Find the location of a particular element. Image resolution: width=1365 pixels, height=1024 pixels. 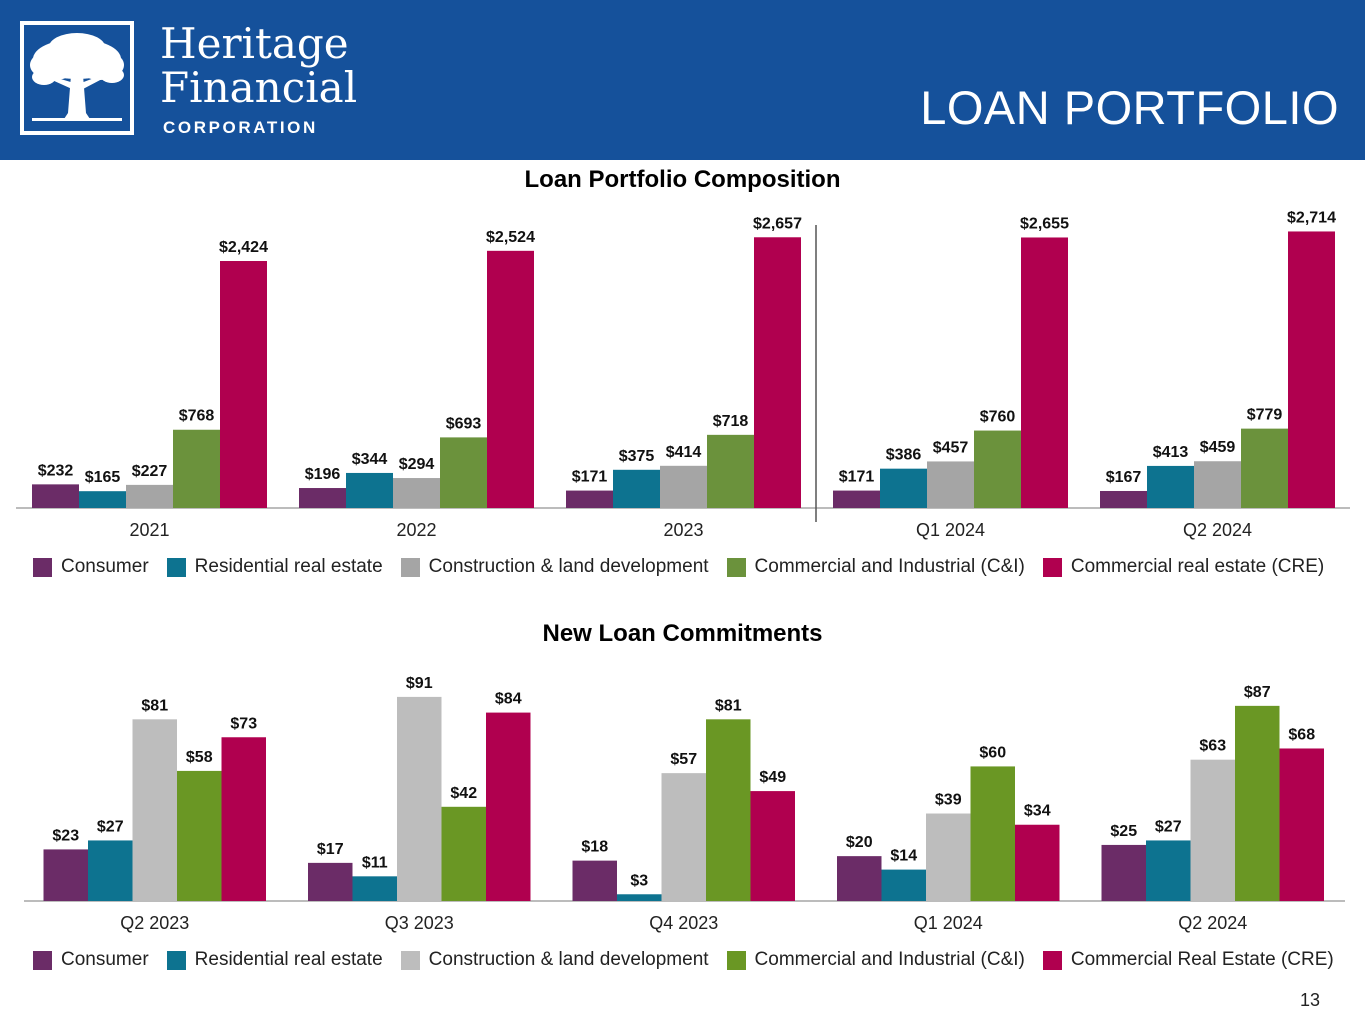

chart1-bar-cni-q1-2024 is located at coordinates (997, 469).